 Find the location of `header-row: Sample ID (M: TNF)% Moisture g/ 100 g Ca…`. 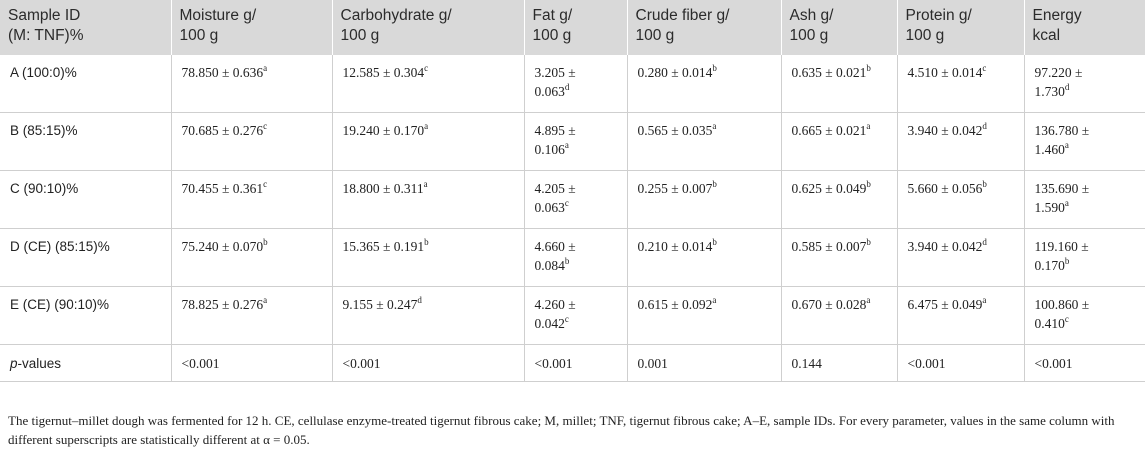

header-row: Sample ID (M: TNF)% Moisture g/ 100 g Ca… is located at coordinates (572, 27).